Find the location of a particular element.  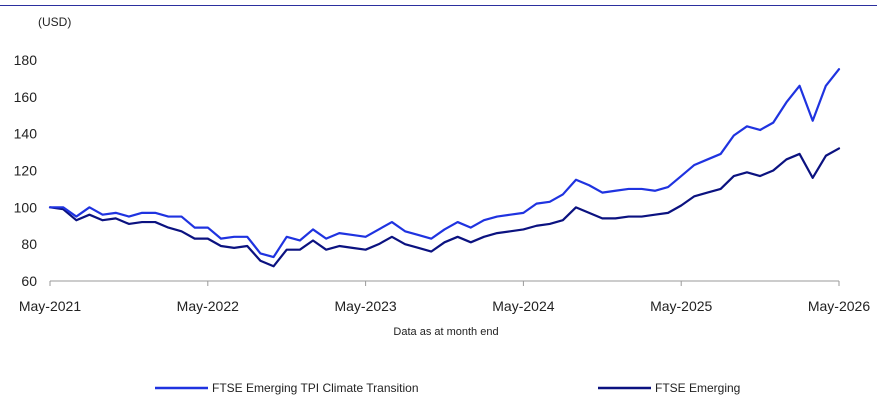

legend-label: FTSE Emerging is located at coordinates (697, 388).